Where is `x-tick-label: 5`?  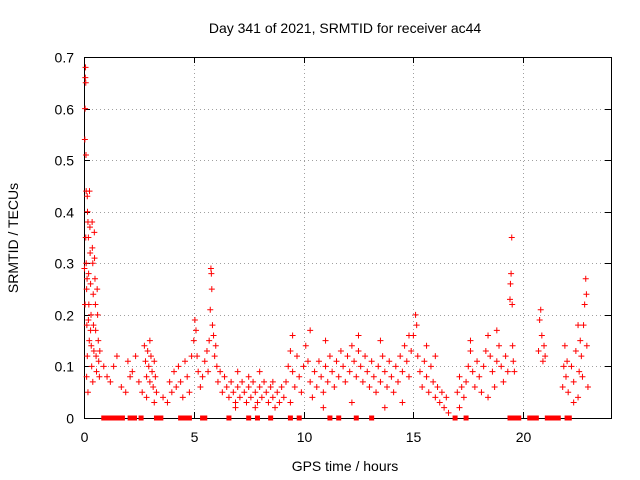 x-tick-label: 5 is located at coordinates (195, 437).